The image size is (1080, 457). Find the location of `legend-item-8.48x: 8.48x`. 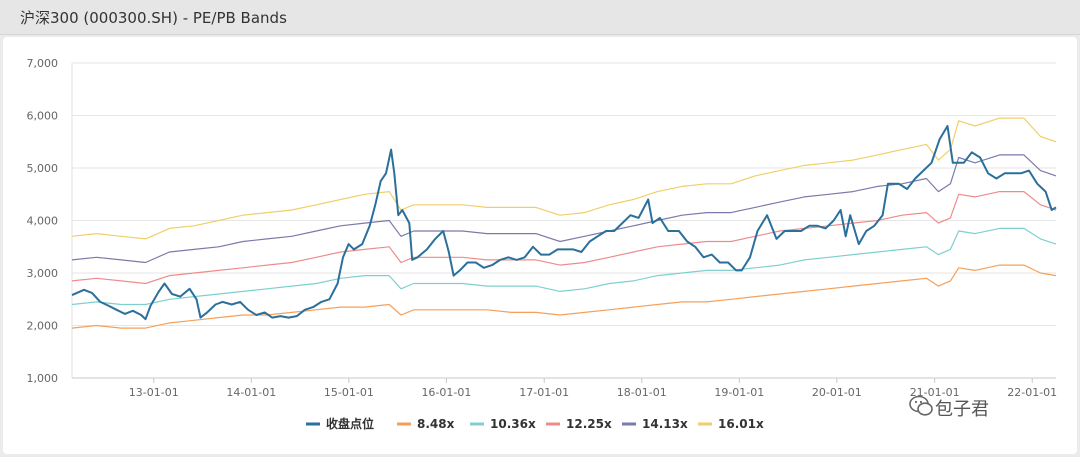

legend-item-8.48x: 8.48x is located at coordinates (426, 424).